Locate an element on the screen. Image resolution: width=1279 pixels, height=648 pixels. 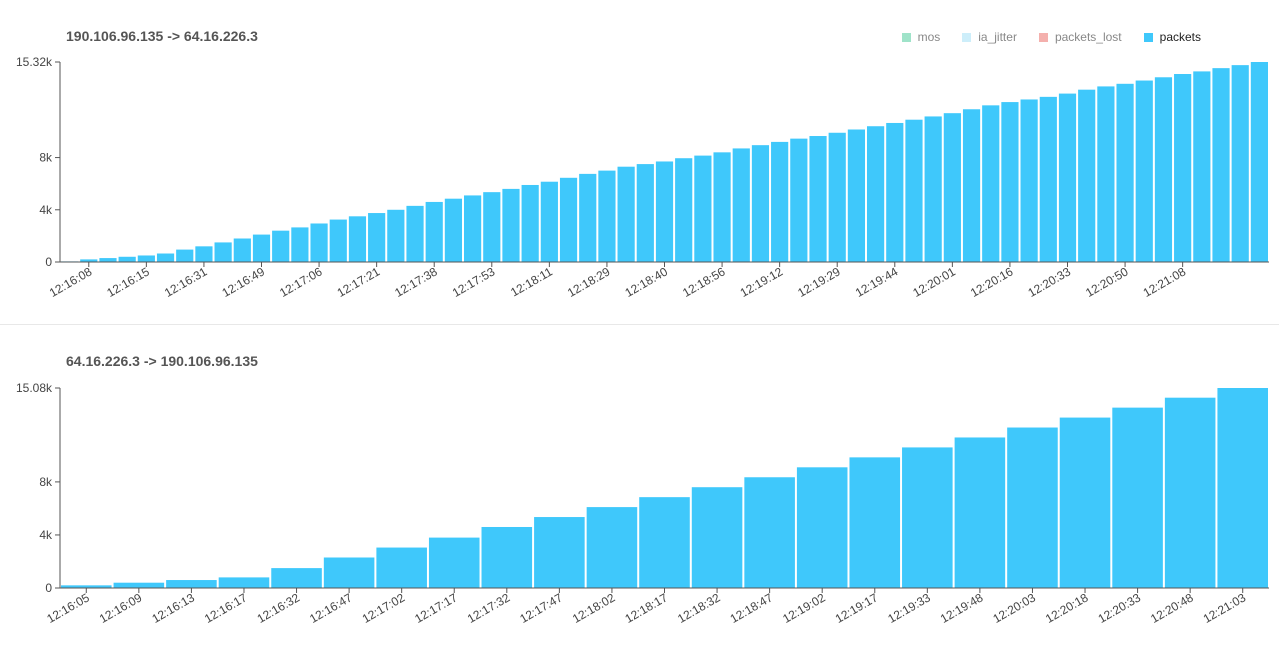
x-tick-label: 12:17:21 is located at coordinates (359, 282).